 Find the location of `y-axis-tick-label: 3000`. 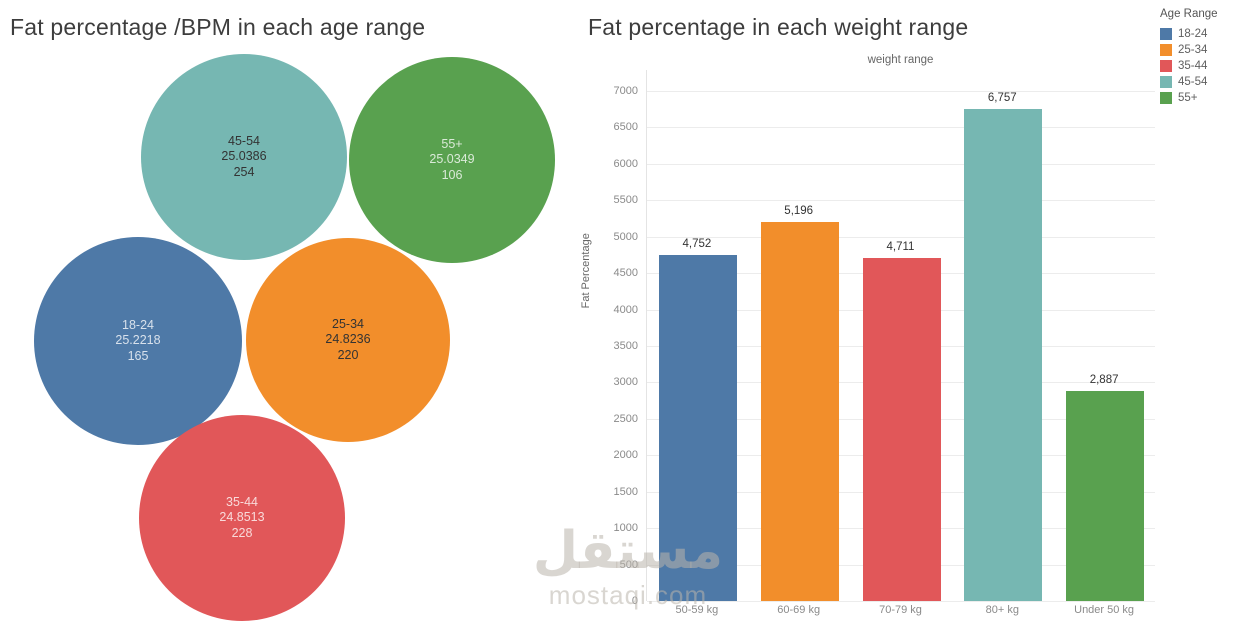

y-axis-tick-label: 3000 is located at coordinates (625, 382).